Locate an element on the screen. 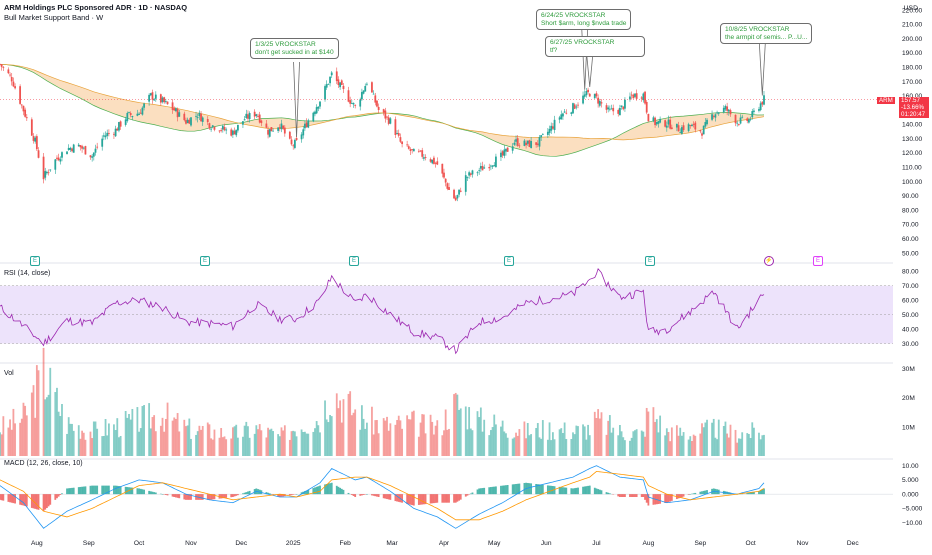 This screenshot has width=932, height=555. idea-note: 6/27/25 VROCKSTAR tf? is located at coordinates (595, 46).